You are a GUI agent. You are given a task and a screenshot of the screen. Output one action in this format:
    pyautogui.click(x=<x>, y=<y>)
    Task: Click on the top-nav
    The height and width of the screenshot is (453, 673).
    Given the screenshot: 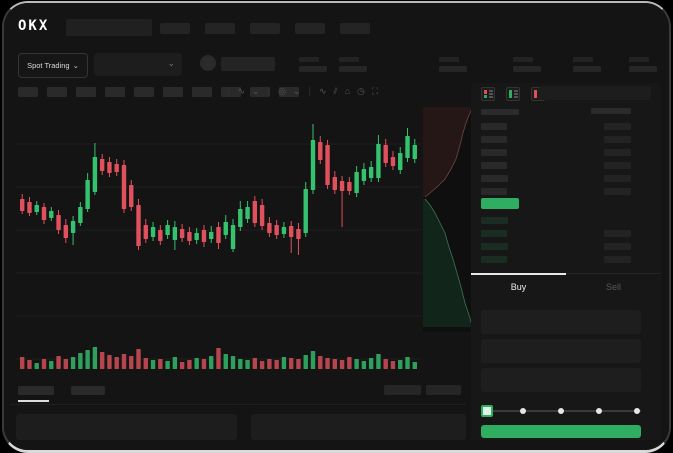 What is the action you would take?
    pyautogui.click(x=265, y=28)
    